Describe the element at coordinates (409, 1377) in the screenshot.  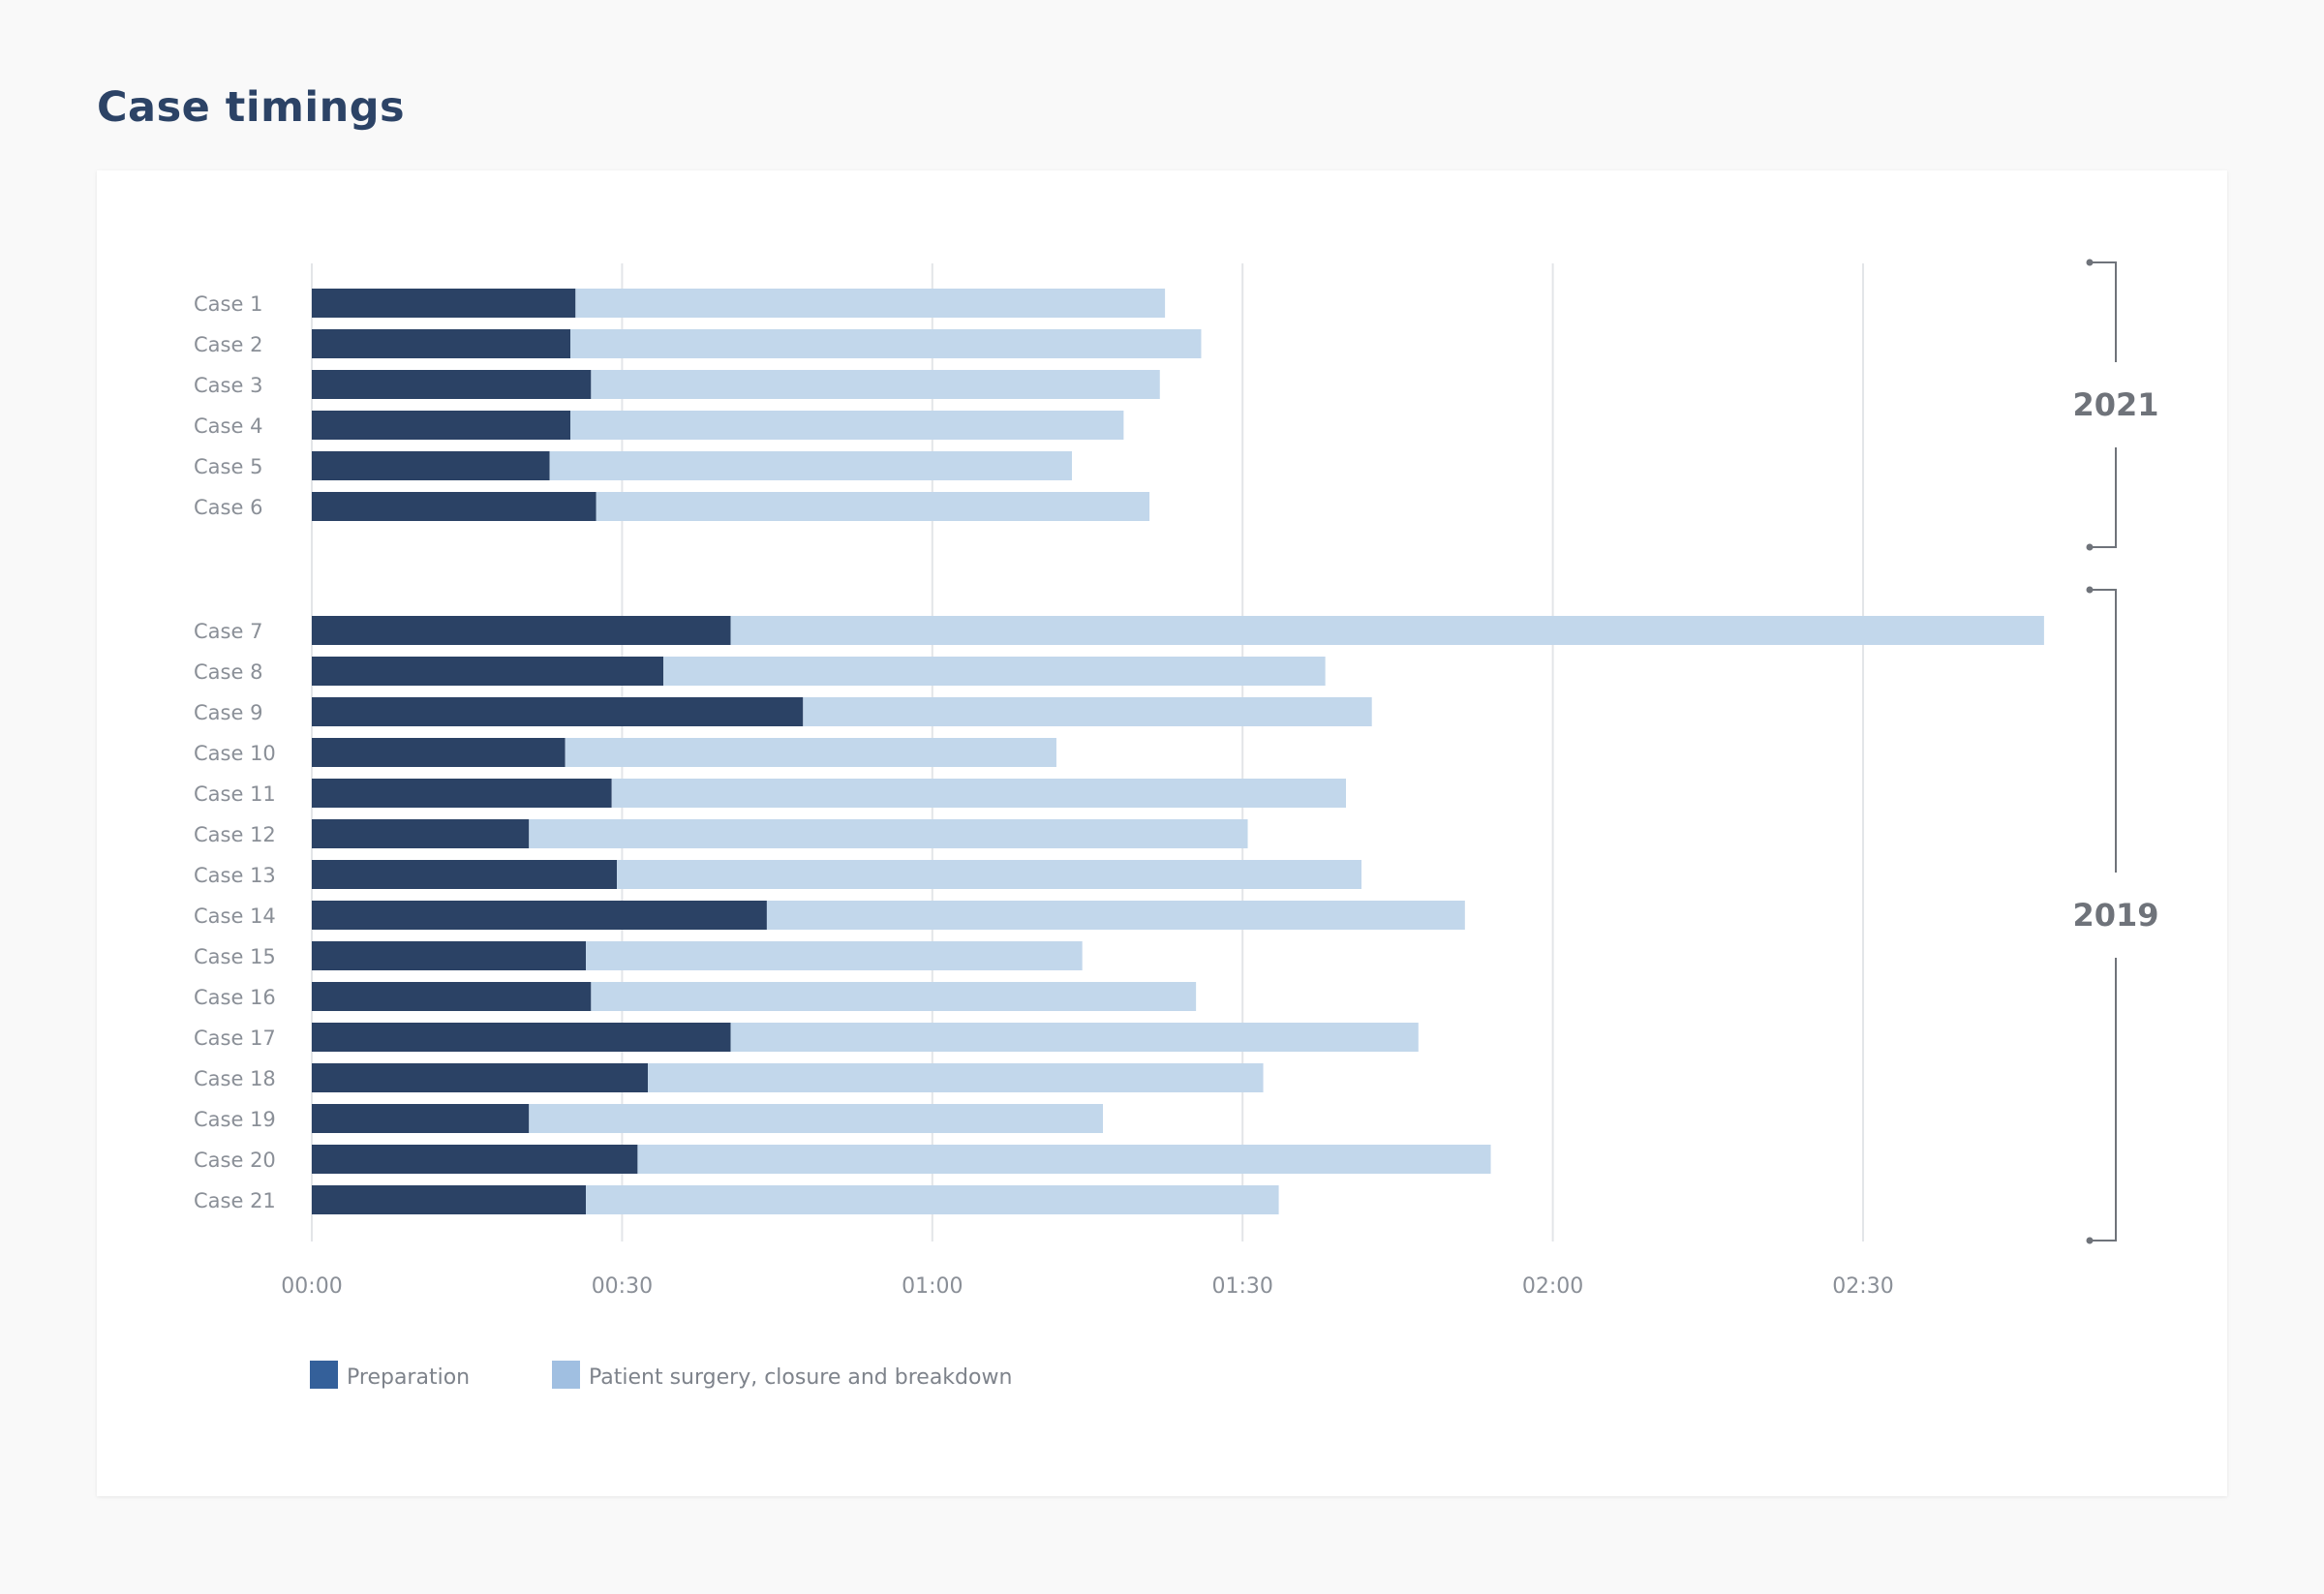
I see `legend-label: Preparation` at that location.